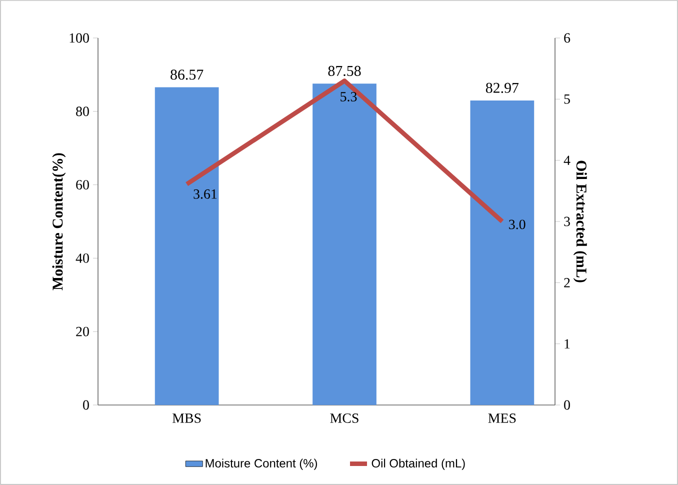 This screenshot has height=485, width=678. Describe the element at coordinates (517, 225) in the screenshot. I see `data-label: 3.0` at that location.